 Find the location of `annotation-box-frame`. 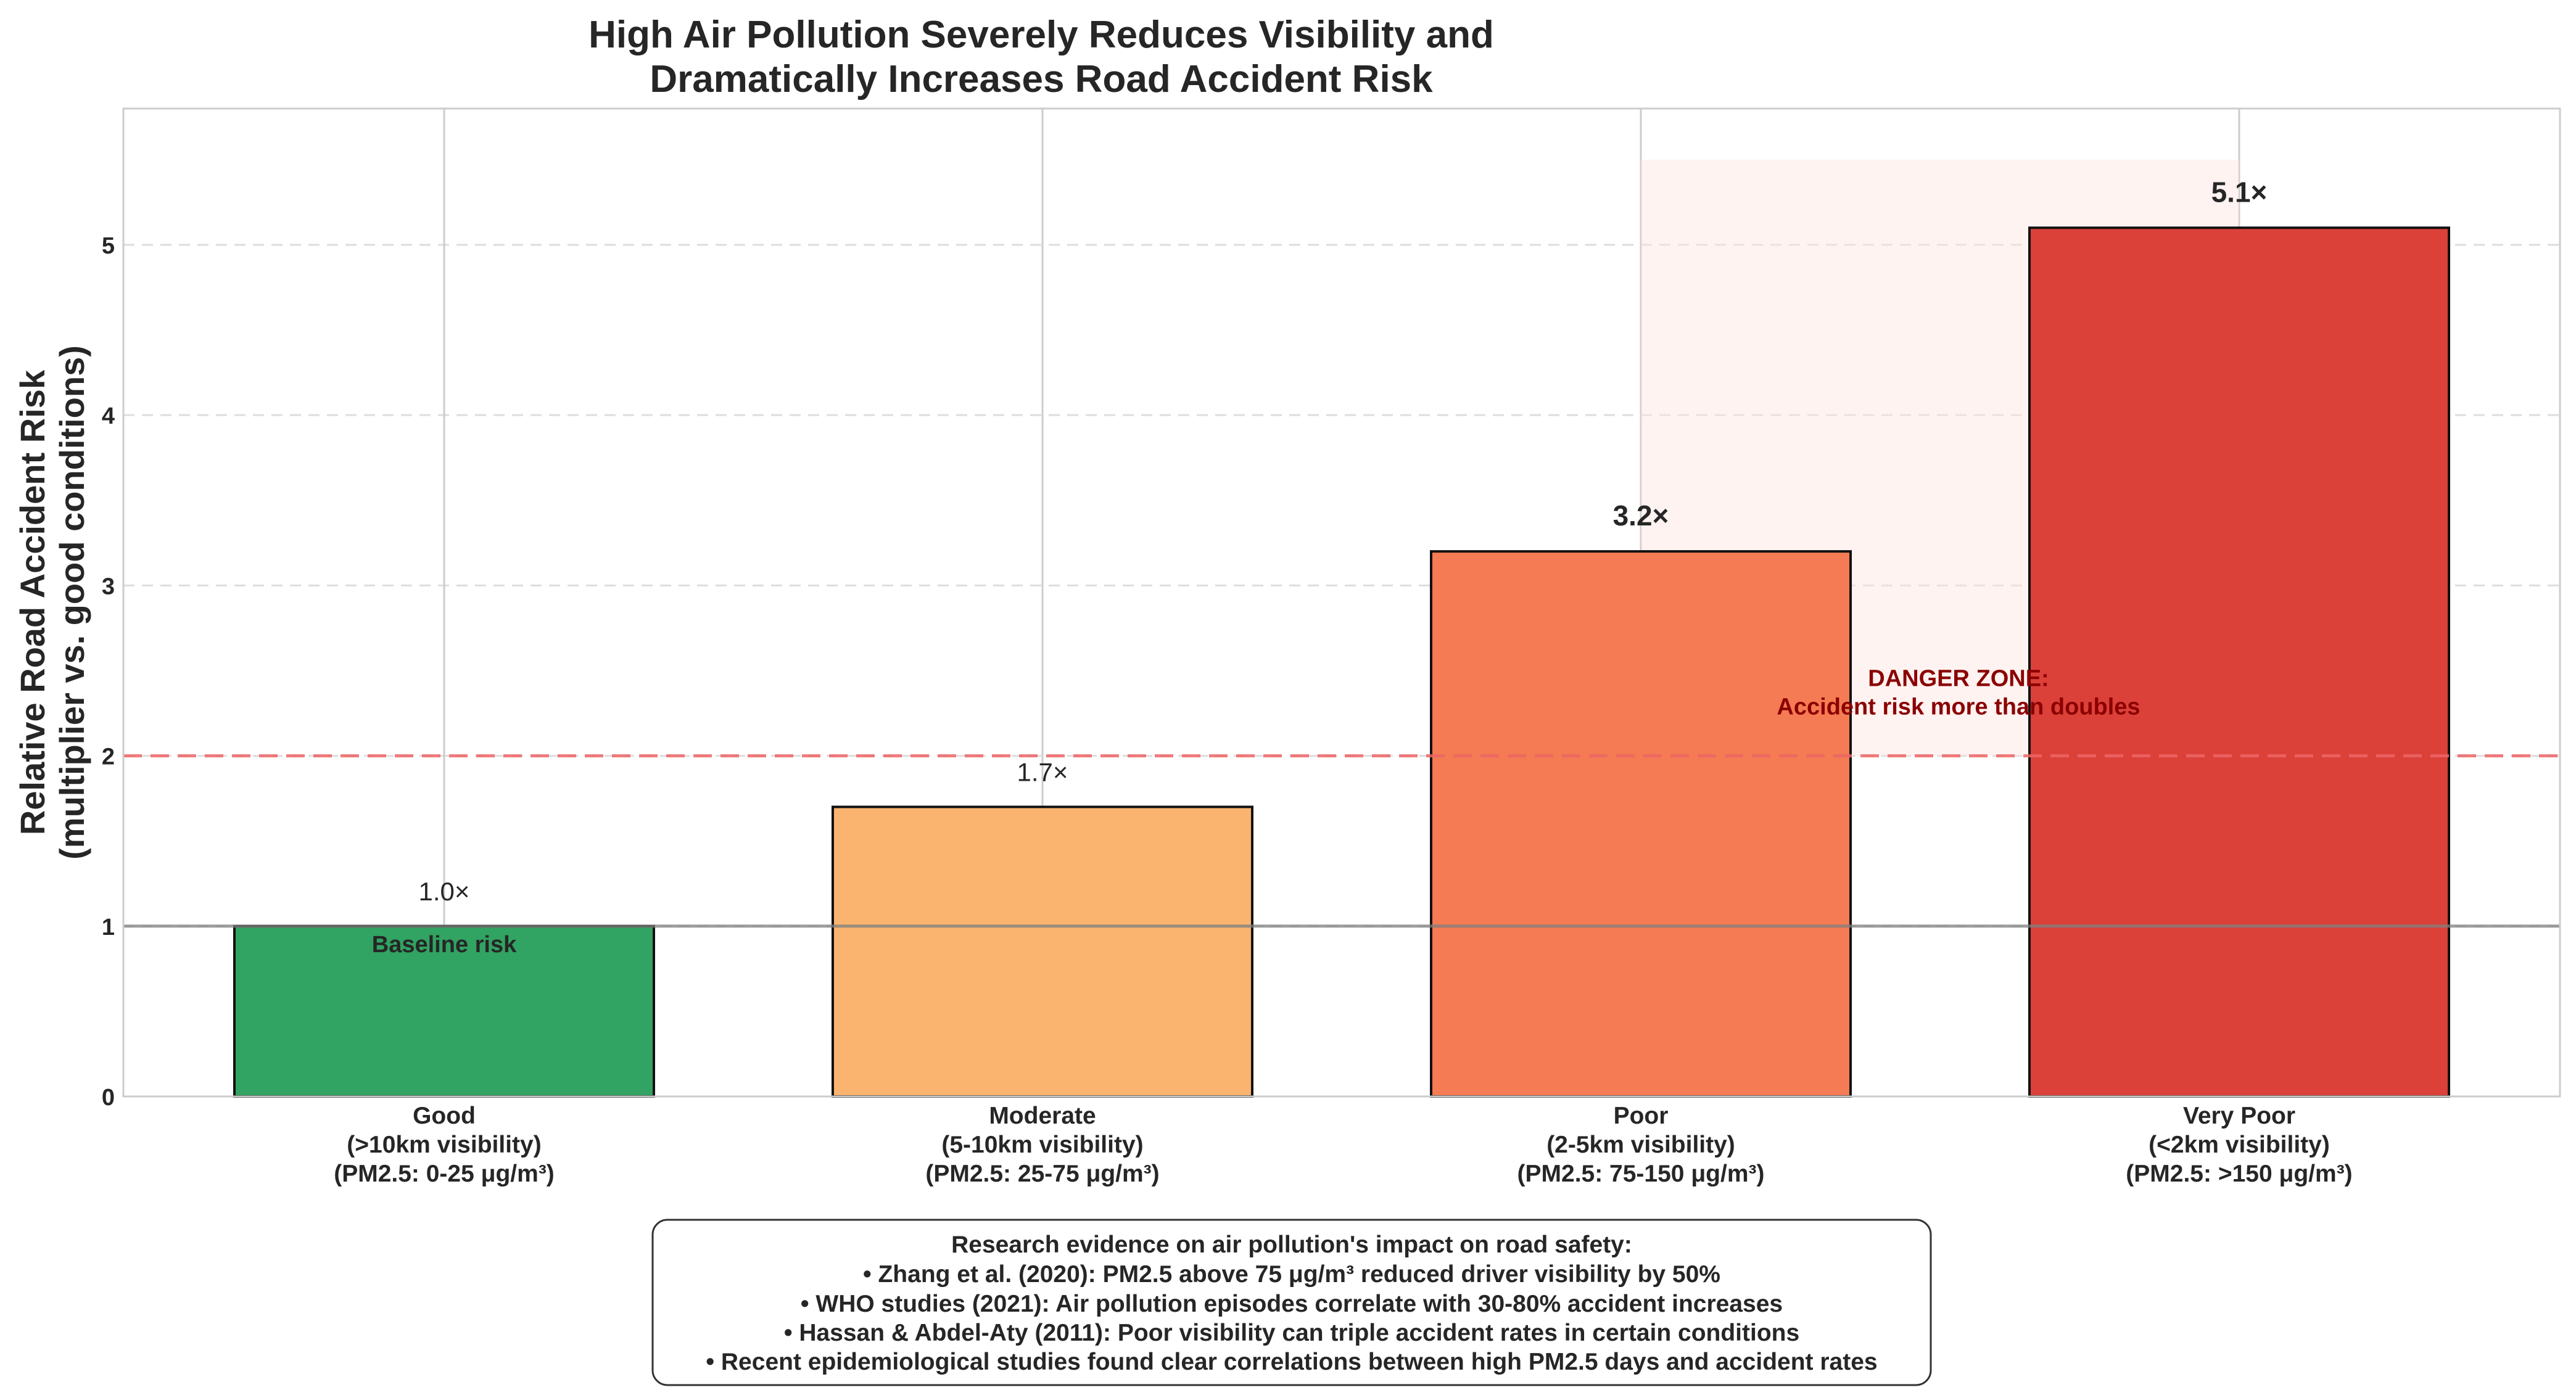

annotation-box-frame is located at coordinates (1291, 1303).